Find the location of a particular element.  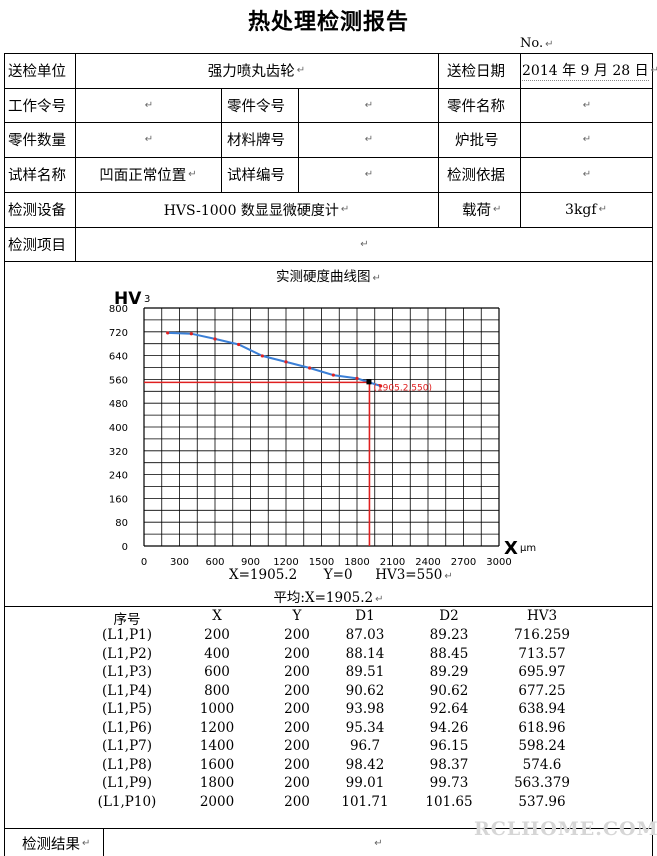

y-tick-label: 640 is located at coordinates (118, 357).